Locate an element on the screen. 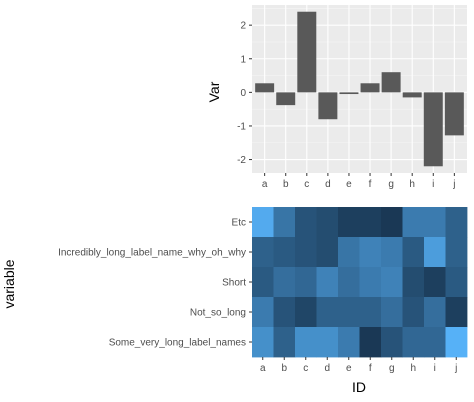  heatmap-x-tick-label: a is located at coordinates (263, 368).